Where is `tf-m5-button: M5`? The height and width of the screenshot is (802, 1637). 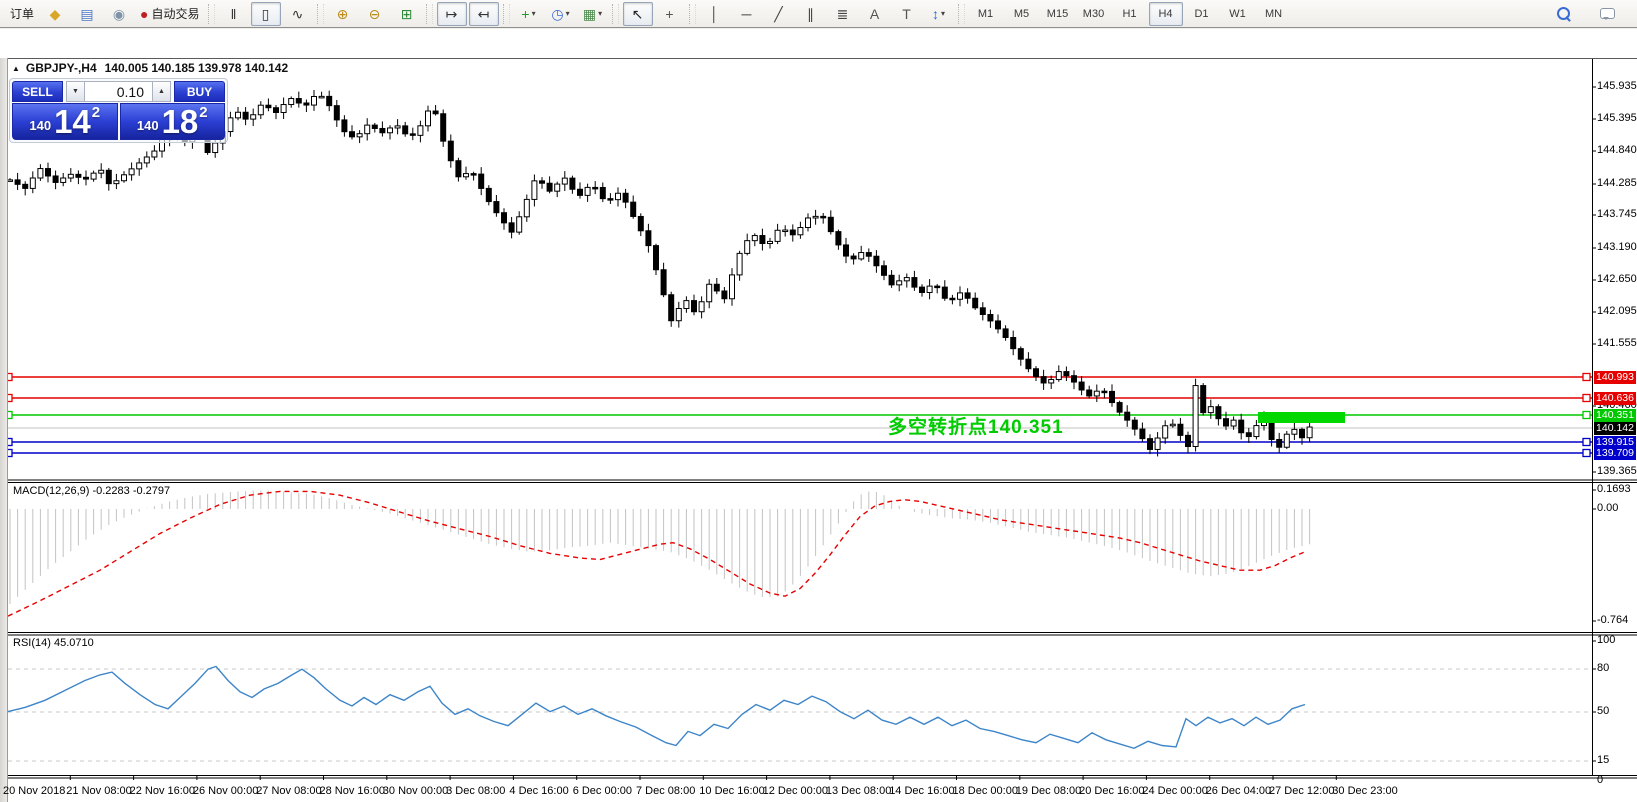 tf-m5-button: M5 is located at coordinates (1021, 13).